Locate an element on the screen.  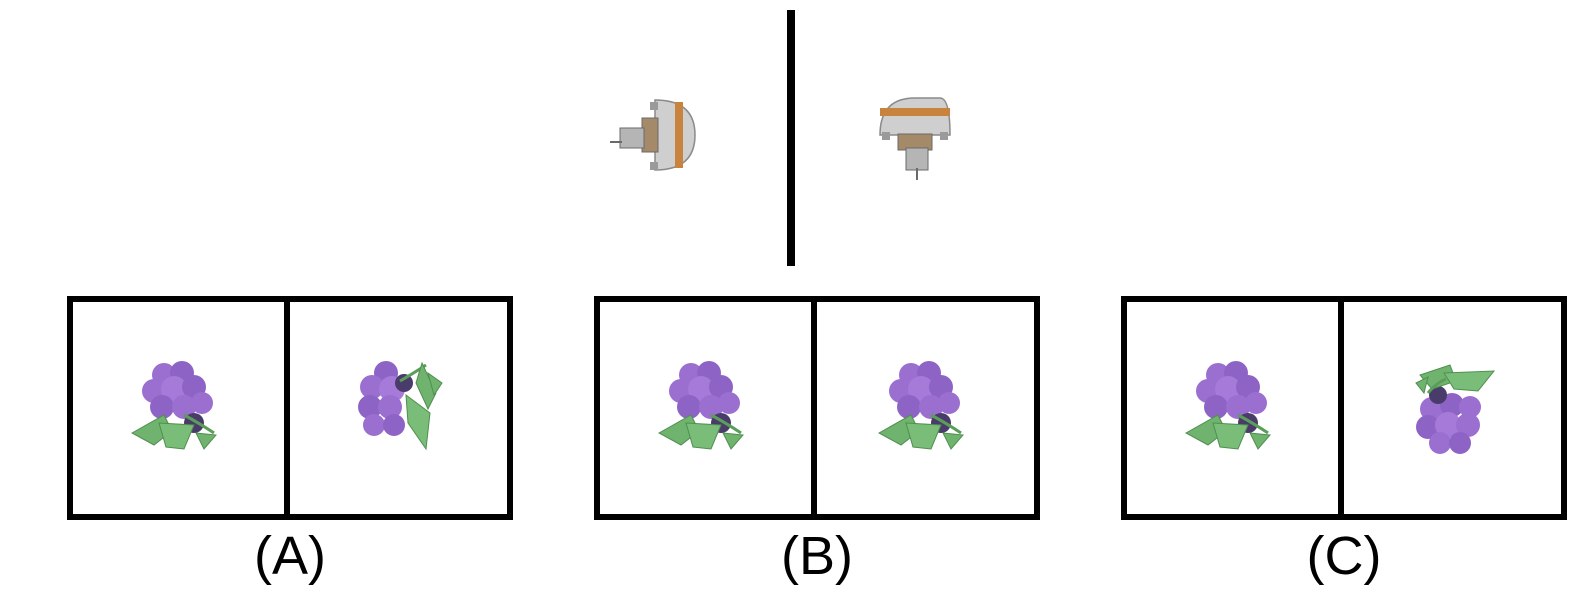
option-a-left-cell is located at coordinates (181, 408).